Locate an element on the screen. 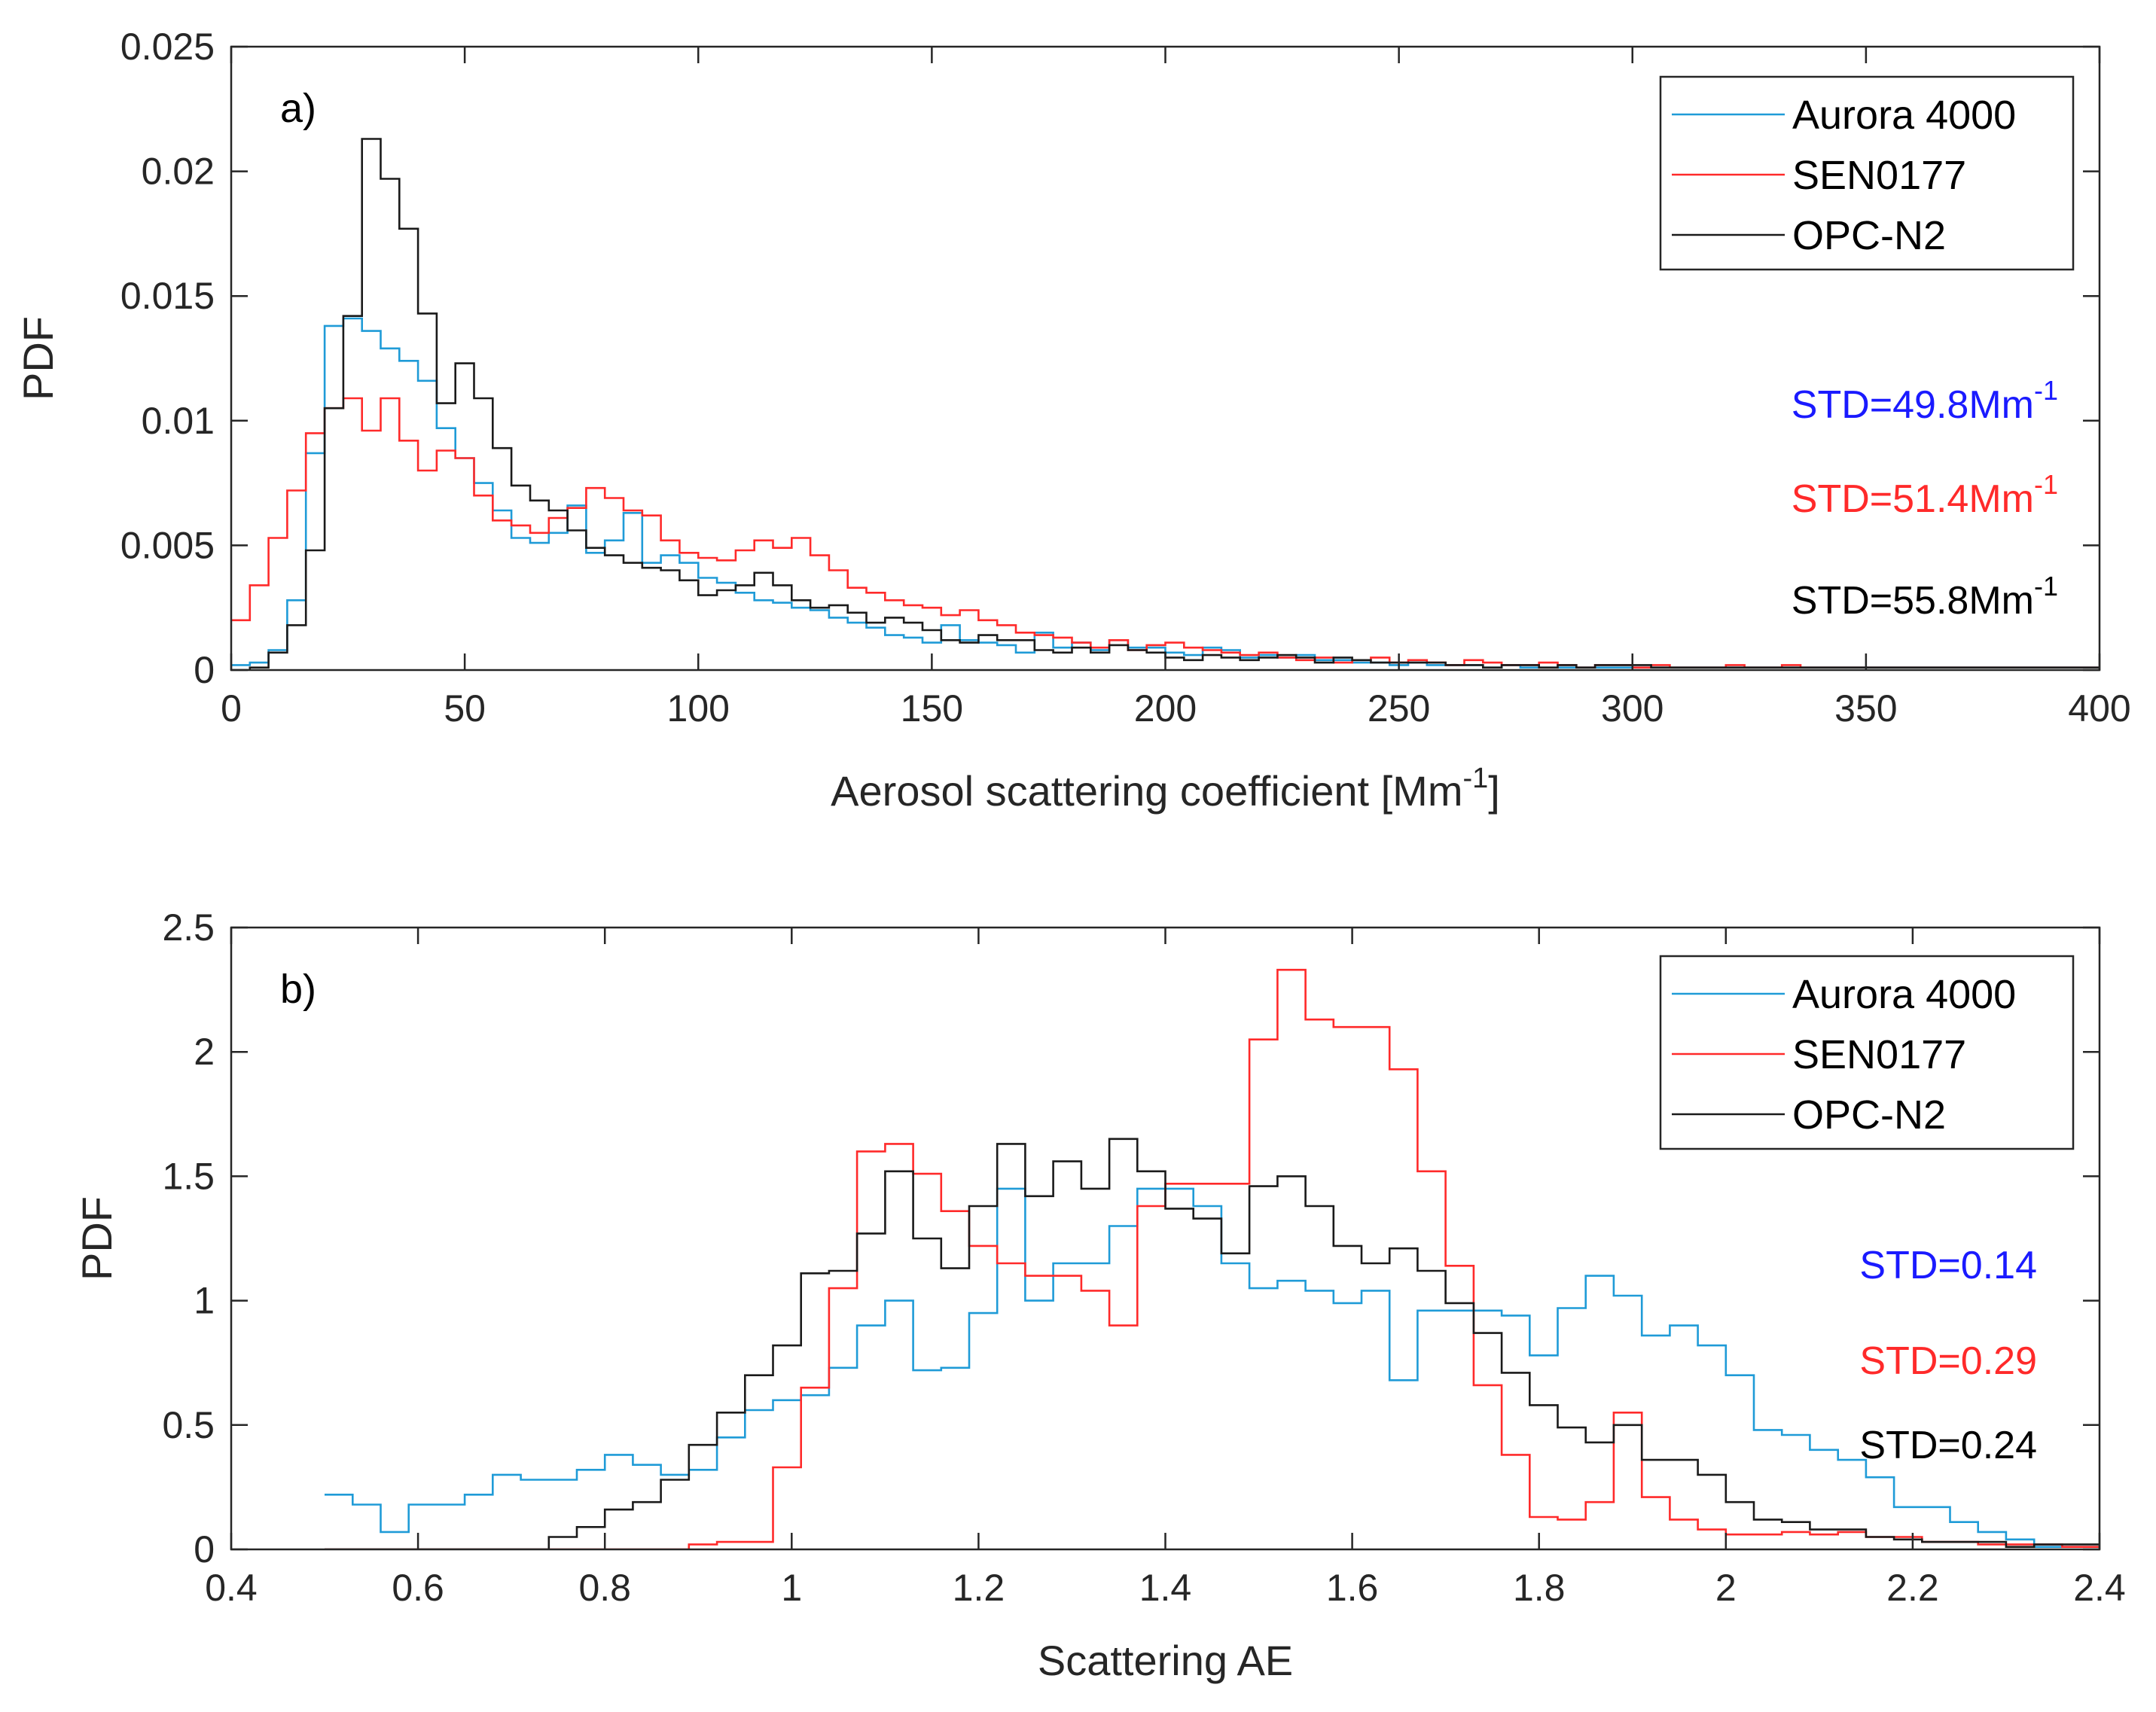  x-tick-label: 0.6 is located at coordinates (418, 1588).